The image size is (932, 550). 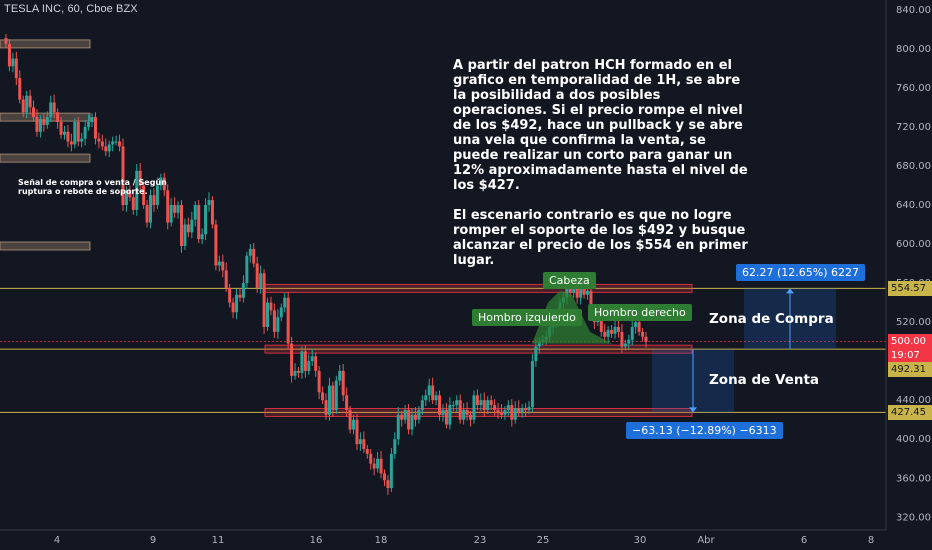 I want to click on price-tick-label: 800.00, so click(x=913, y=49).